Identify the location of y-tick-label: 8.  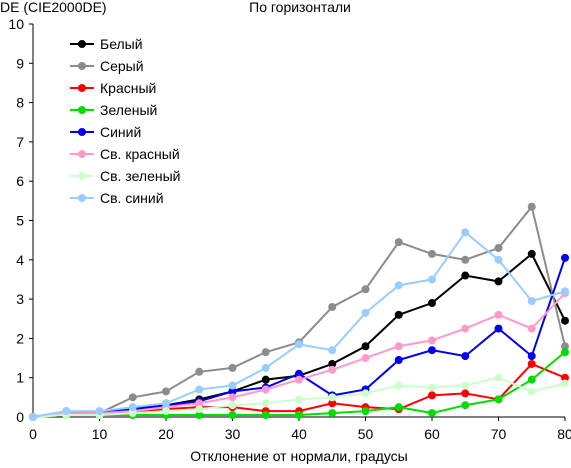
(20, 103).